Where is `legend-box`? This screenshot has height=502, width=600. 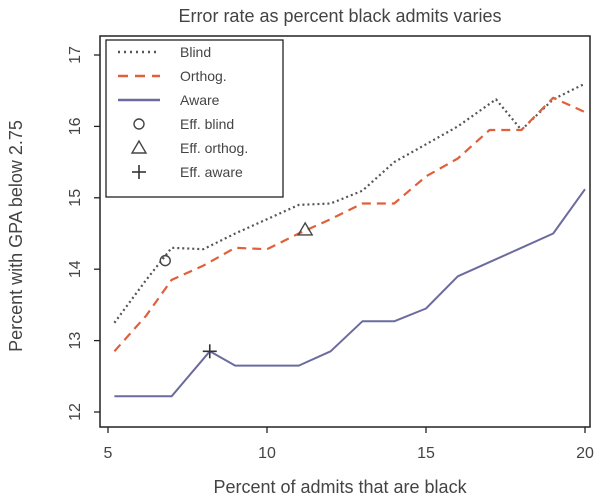
legend-box is located at coordinates (194, 118).